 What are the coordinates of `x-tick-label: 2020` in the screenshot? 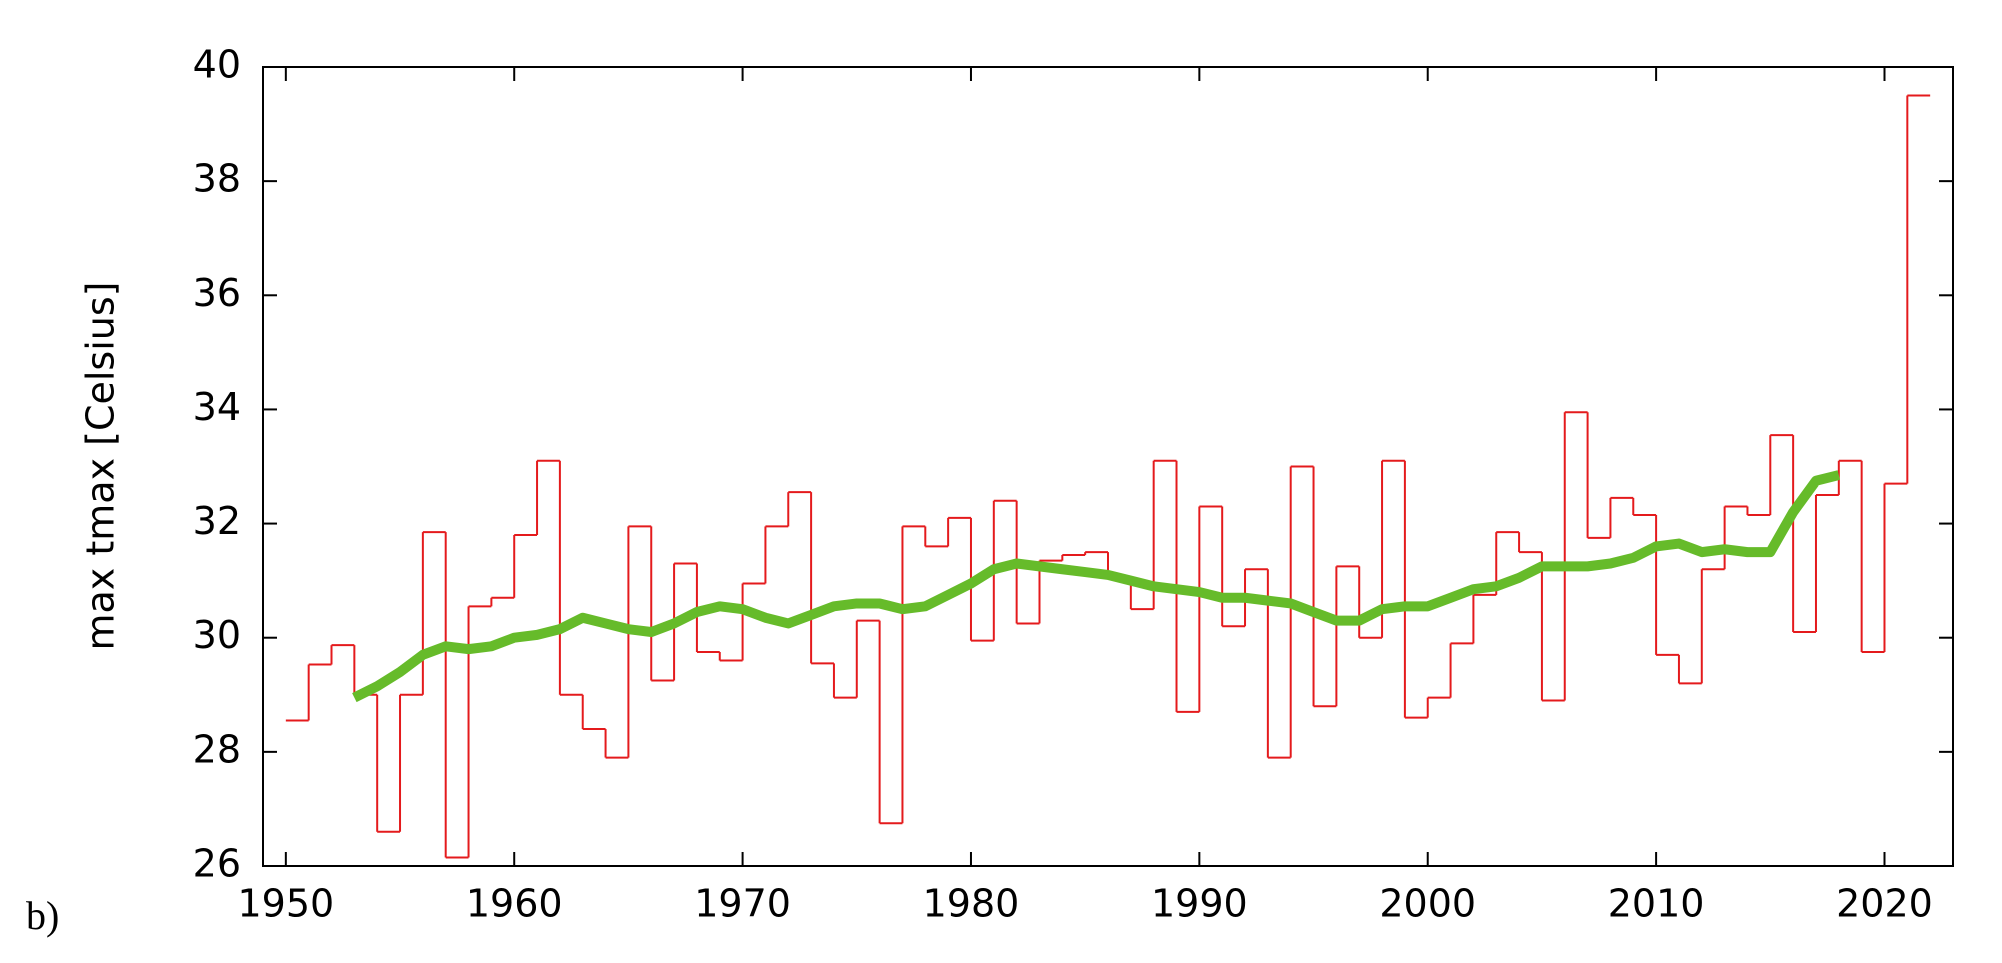 It's located at (1884, 904).